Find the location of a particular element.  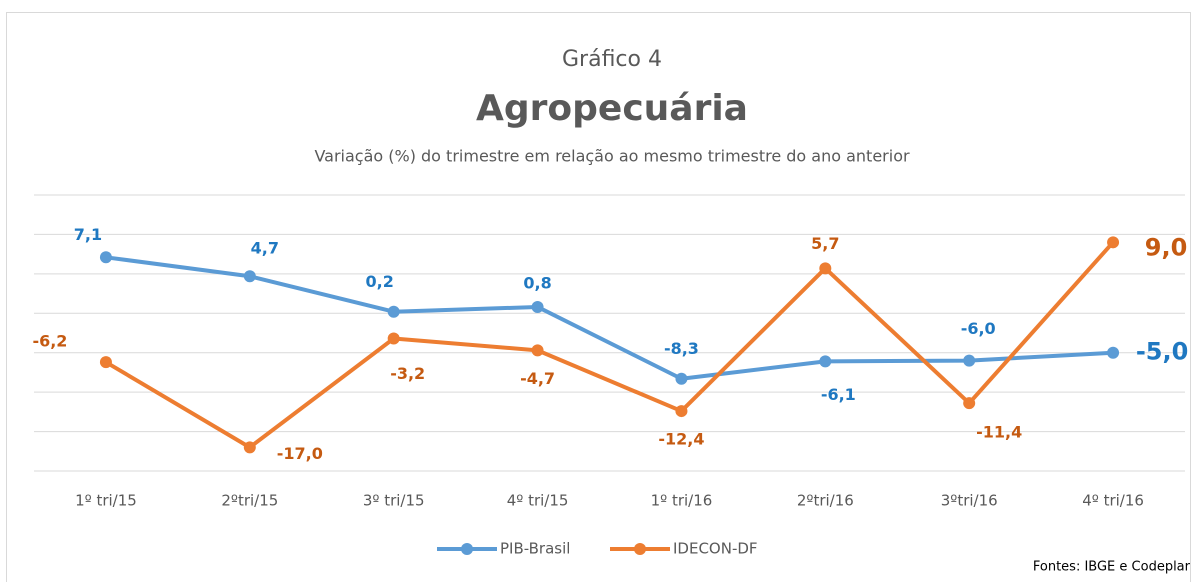

data-label: 4,7 is located at coordinates (265, 248).